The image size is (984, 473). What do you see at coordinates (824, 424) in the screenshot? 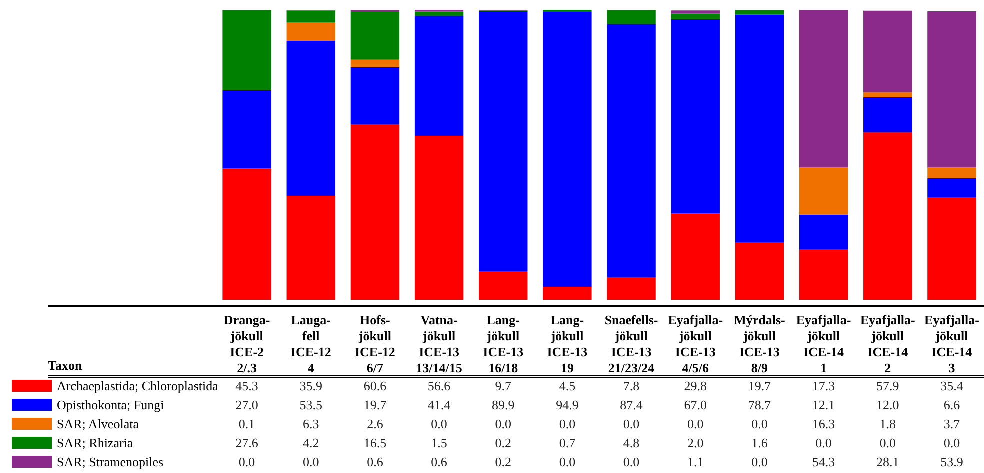
I see `data-label: 16.3` at bounding box center [824, 424].